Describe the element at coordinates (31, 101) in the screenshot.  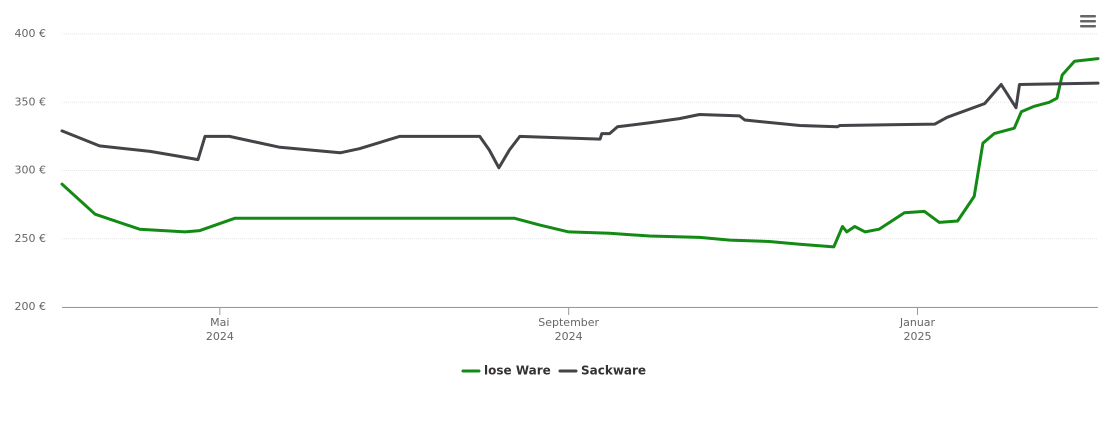
I see `y-tick-label: 350 €` at that location.